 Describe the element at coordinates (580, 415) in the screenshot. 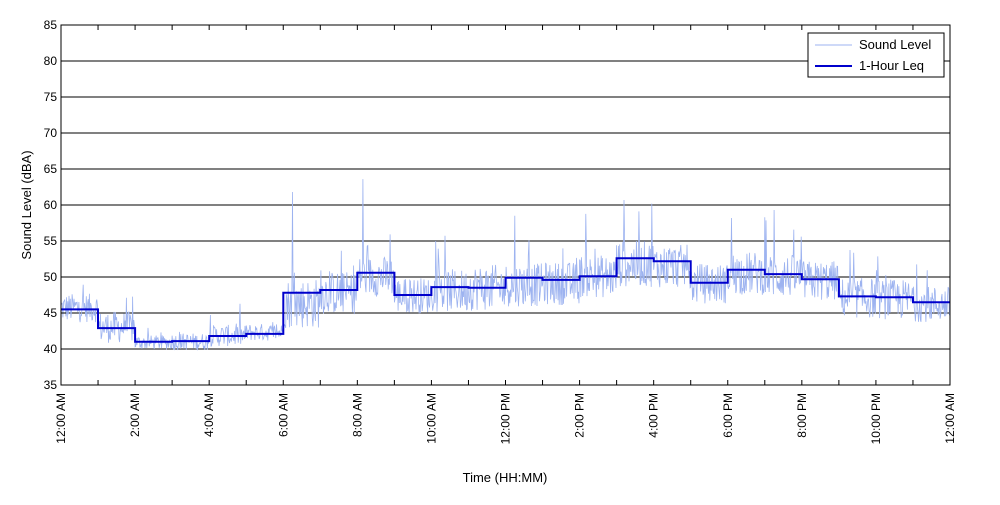

I see `x-tick-label: 2:00 PM` at that location.